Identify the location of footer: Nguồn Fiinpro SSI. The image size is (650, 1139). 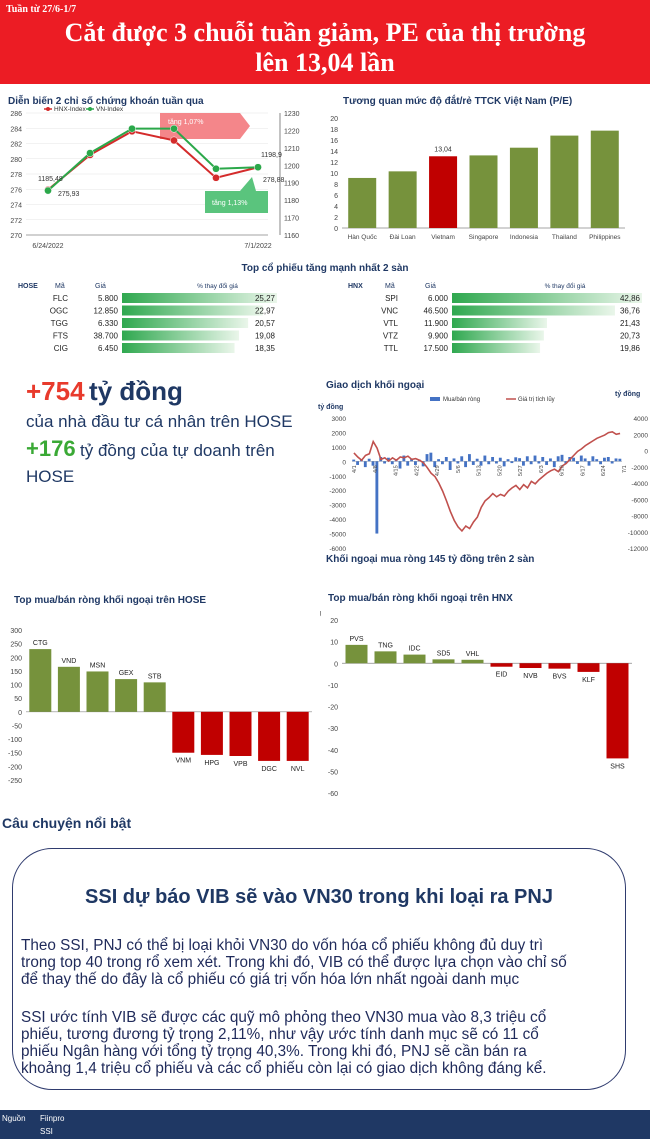
(325, 1124).